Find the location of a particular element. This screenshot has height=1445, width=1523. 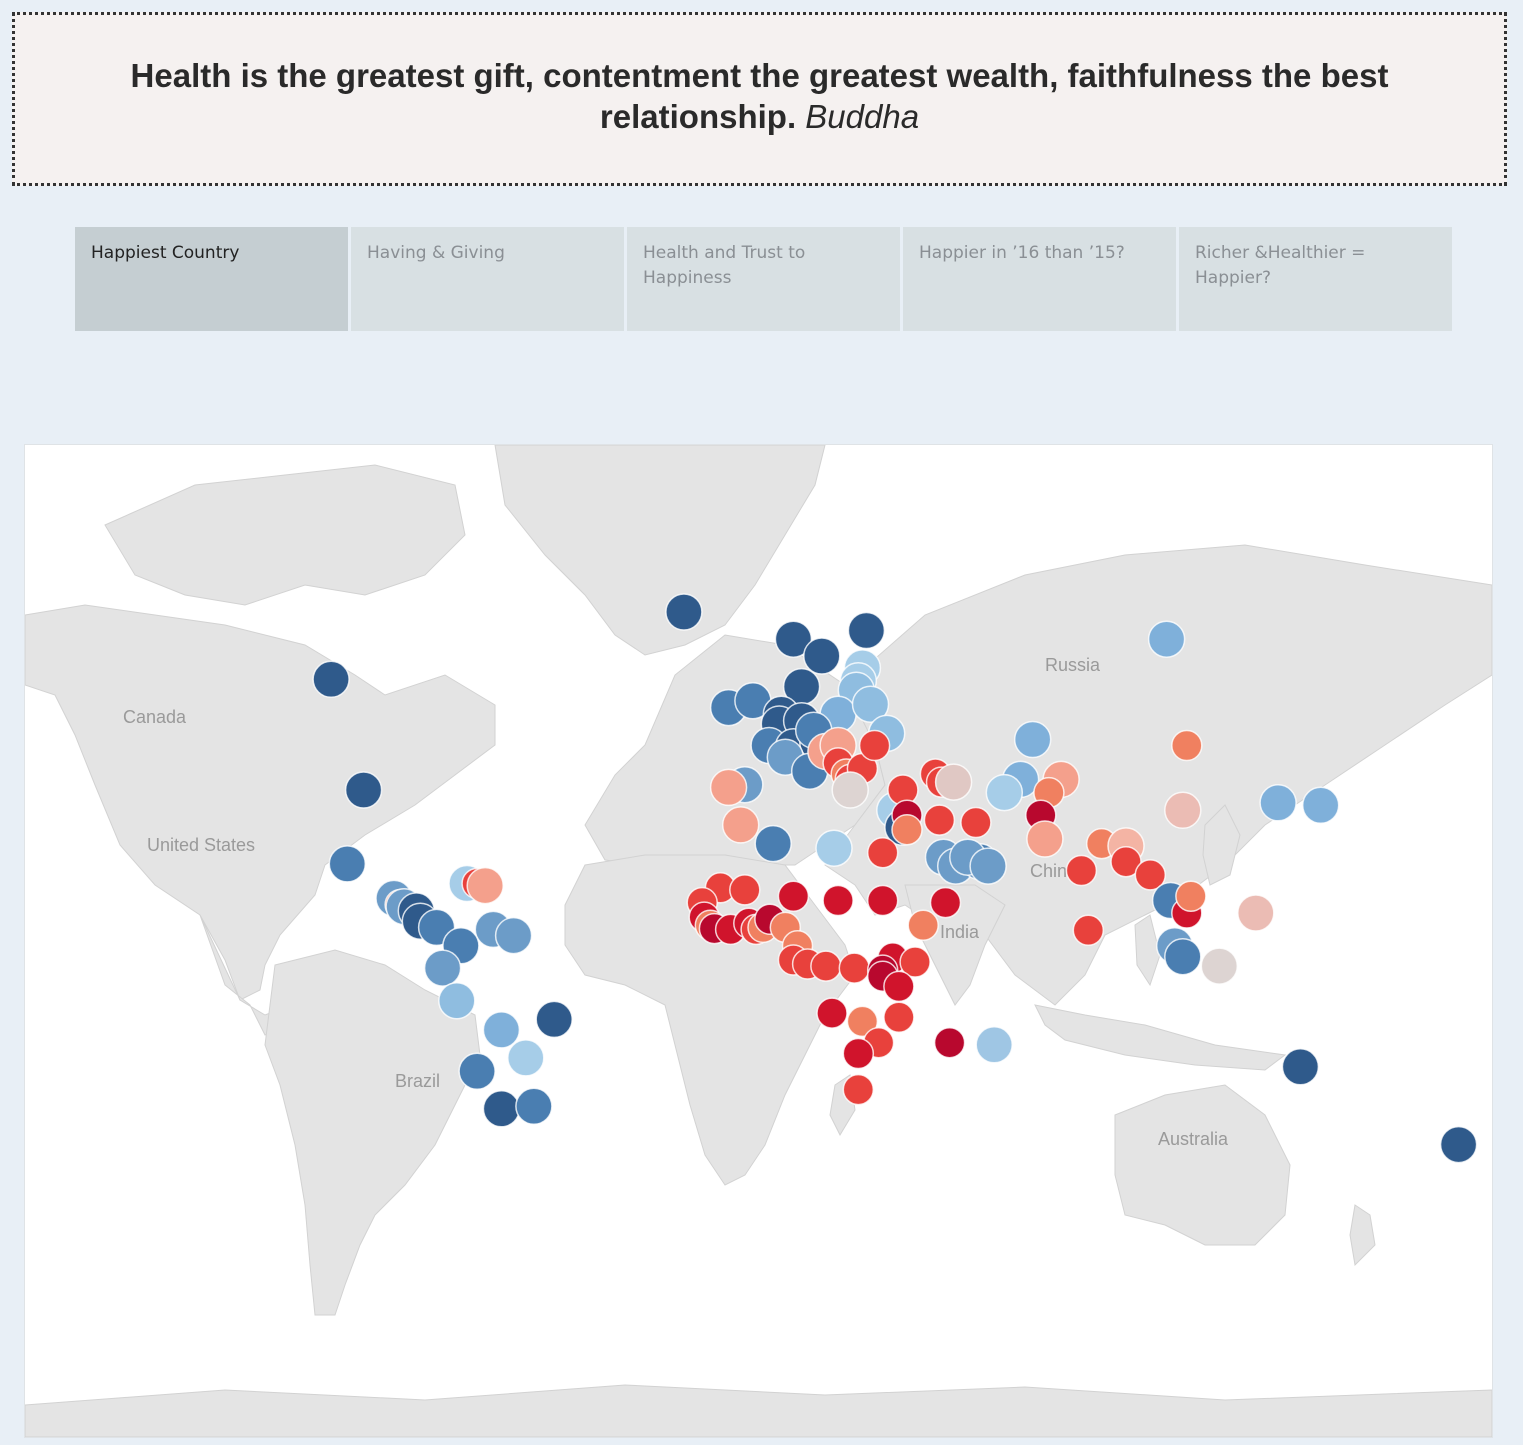

land-japan is located at coordinates (1221, 845).